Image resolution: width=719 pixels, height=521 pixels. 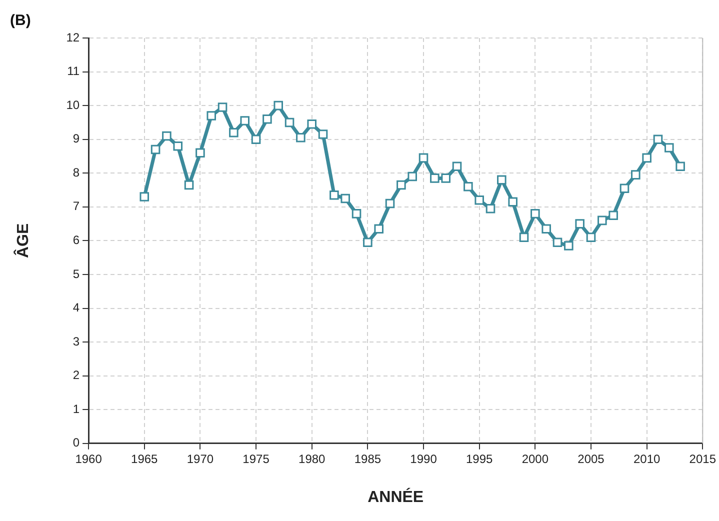 What do you see at coordinates (312, 459) in the screenshot?
I see `x-tick-label: 1980` at bounding box center [312, 459].